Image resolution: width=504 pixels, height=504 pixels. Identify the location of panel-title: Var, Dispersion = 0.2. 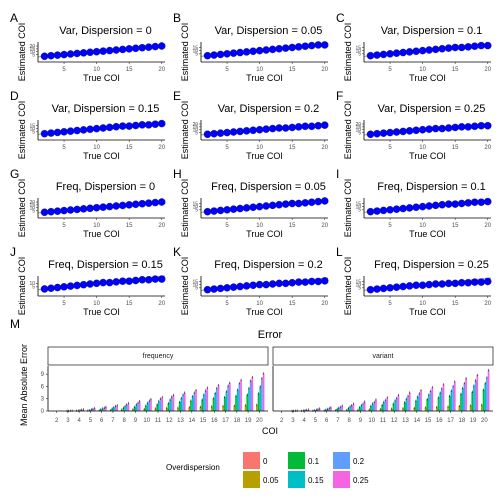
(269, 109).